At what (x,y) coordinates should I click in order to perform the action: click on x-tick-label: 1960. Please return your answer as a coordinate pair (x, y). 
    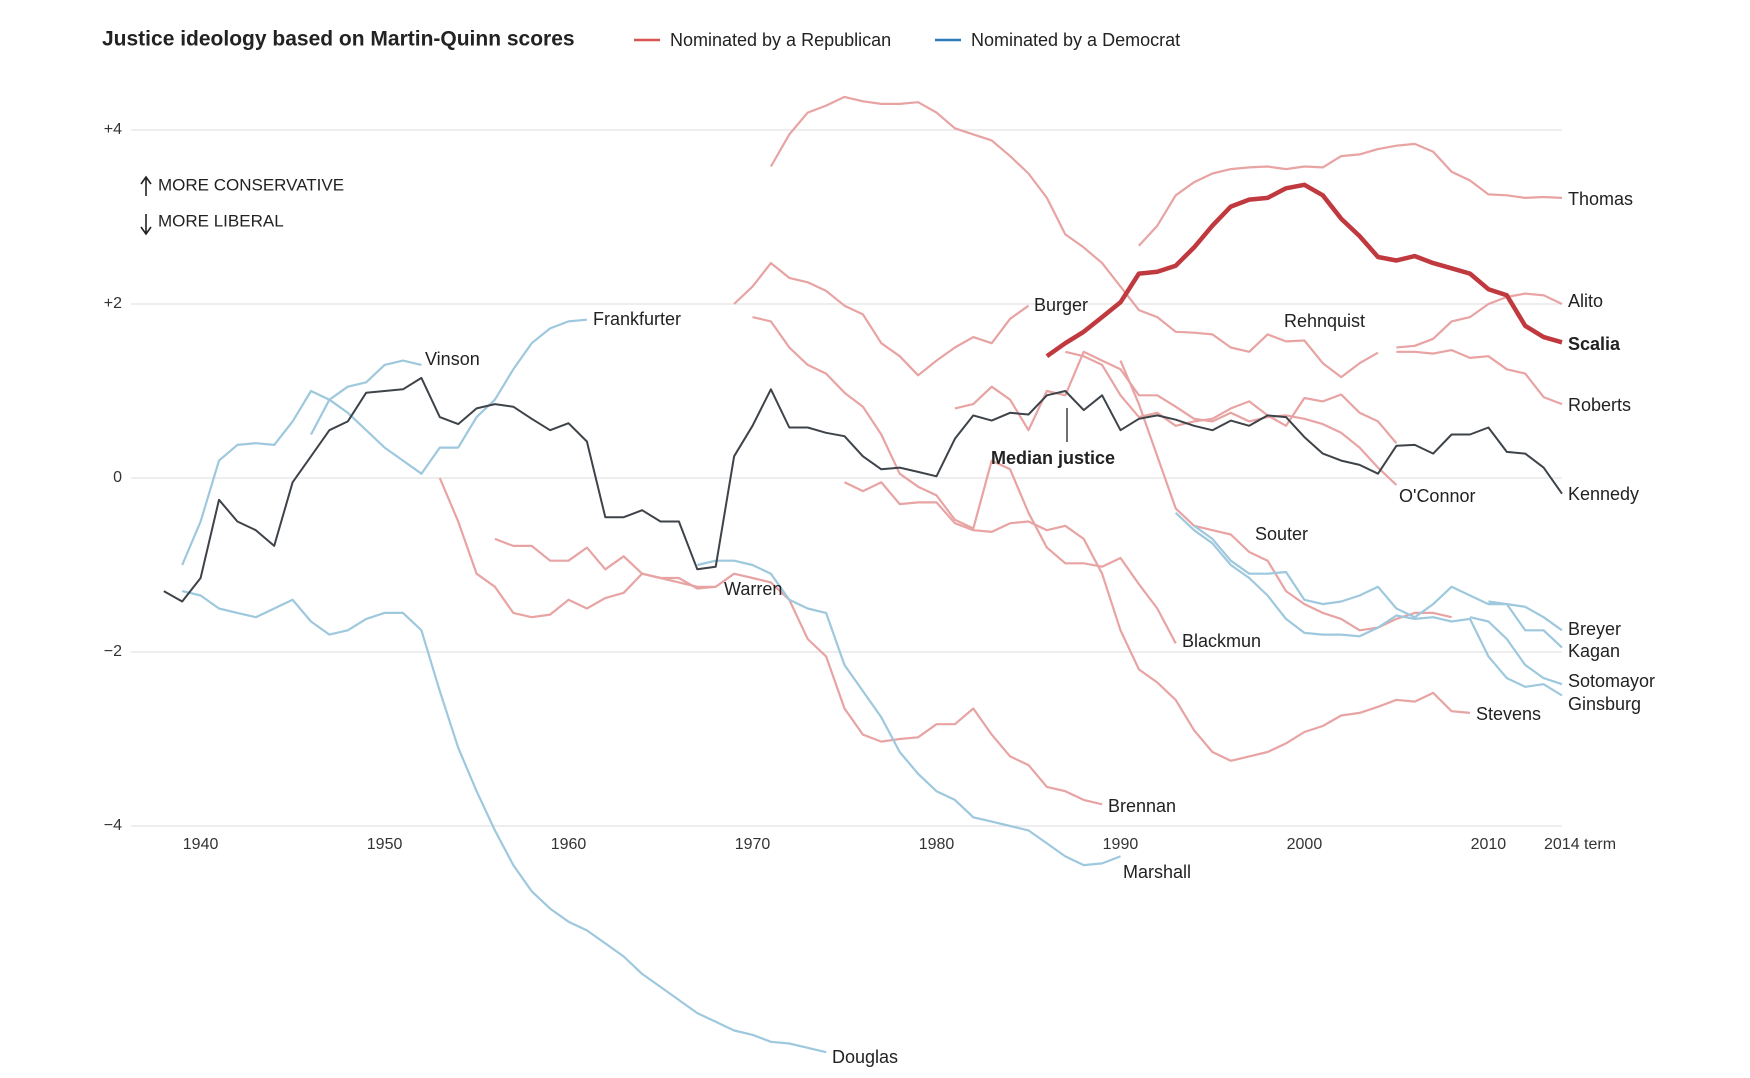
    Looking at the image, I should click on (569, 844).